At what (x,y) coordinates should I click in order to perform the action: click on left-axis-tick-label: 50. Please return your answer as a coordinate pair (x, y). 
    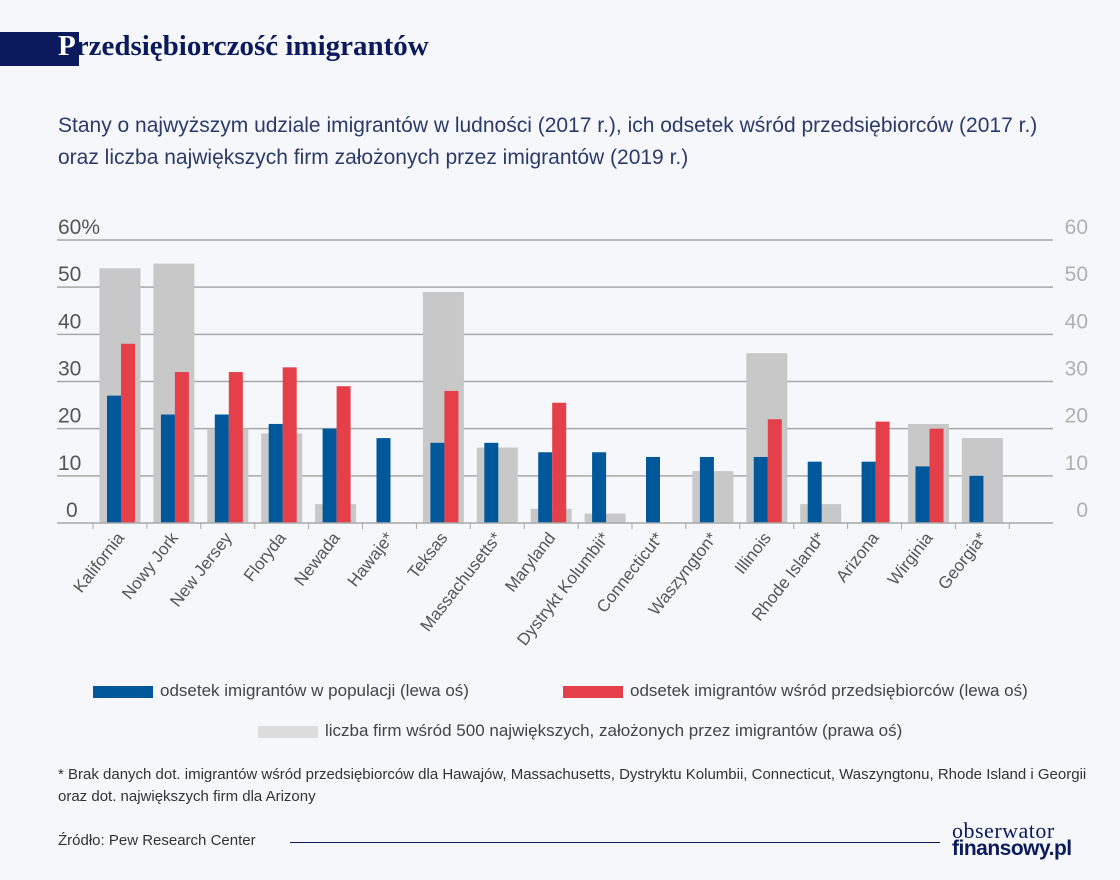
    Looking at the image, I should click on (69, 274).